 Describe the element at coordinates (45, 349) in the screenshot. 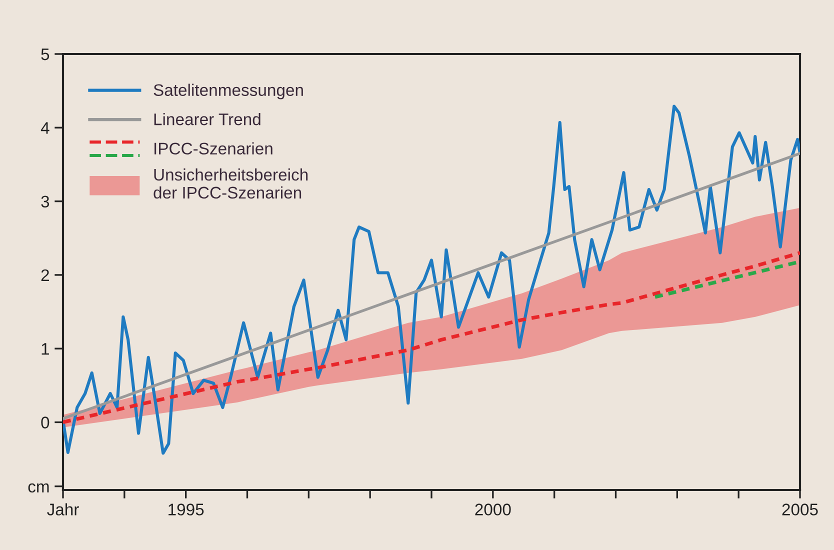

I see `y-tick-label: 1` at that location.